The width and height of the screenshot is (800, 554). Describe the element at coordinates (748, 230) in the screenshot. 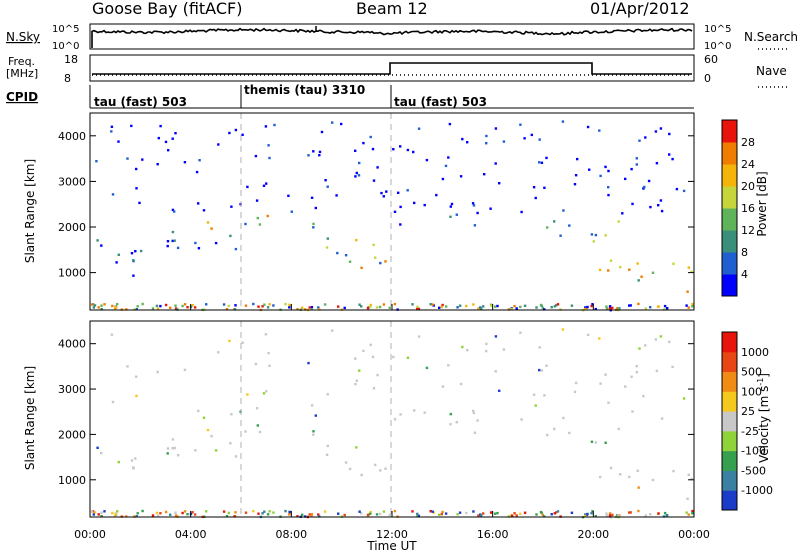

I see `colorbar-tick-label: 12` at that location.